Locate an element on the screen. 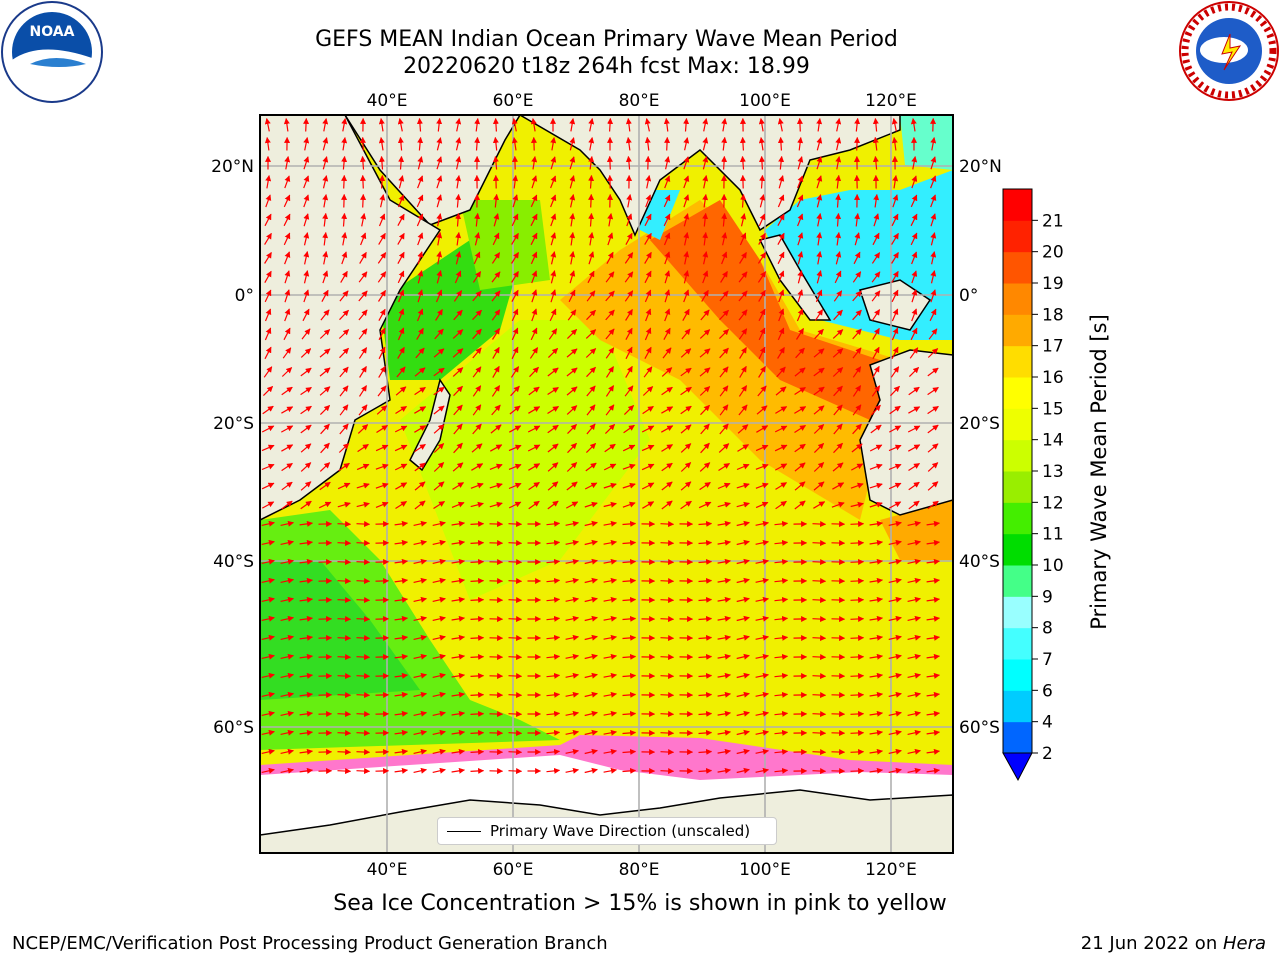 The height and width of the screenshot is (960, 1280). colorbar-tick-label: 12 is located at coordinates (1053, 503).